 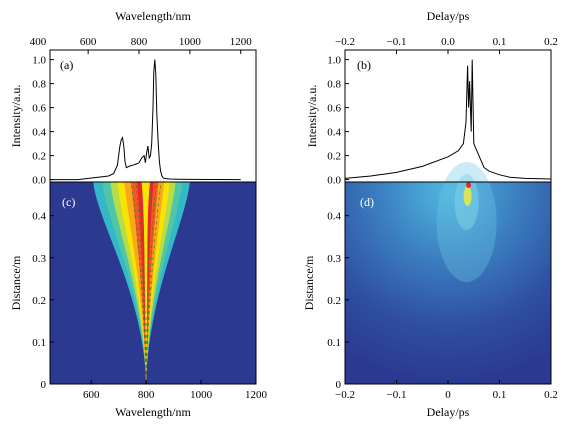 I want to click on panel-b-frame, so click(x=448, y=116).